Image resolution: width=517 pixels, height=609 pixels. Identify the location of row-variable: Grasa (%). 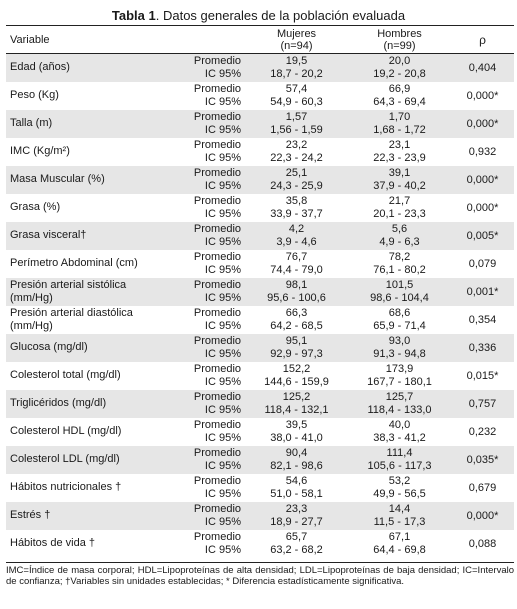
(35, 207).